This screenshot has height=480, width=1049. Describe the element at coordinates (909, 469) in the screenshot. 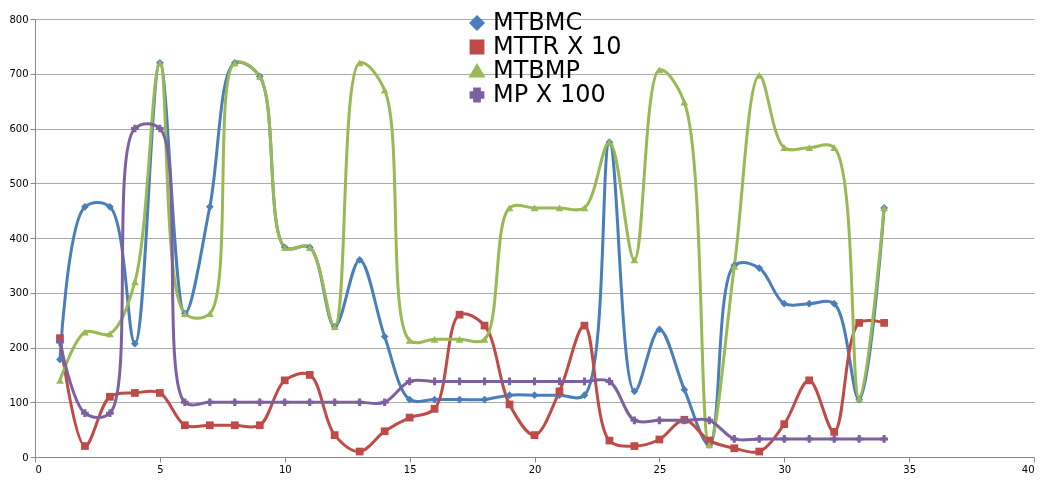

I see `x-tick-label: 35` at that location.